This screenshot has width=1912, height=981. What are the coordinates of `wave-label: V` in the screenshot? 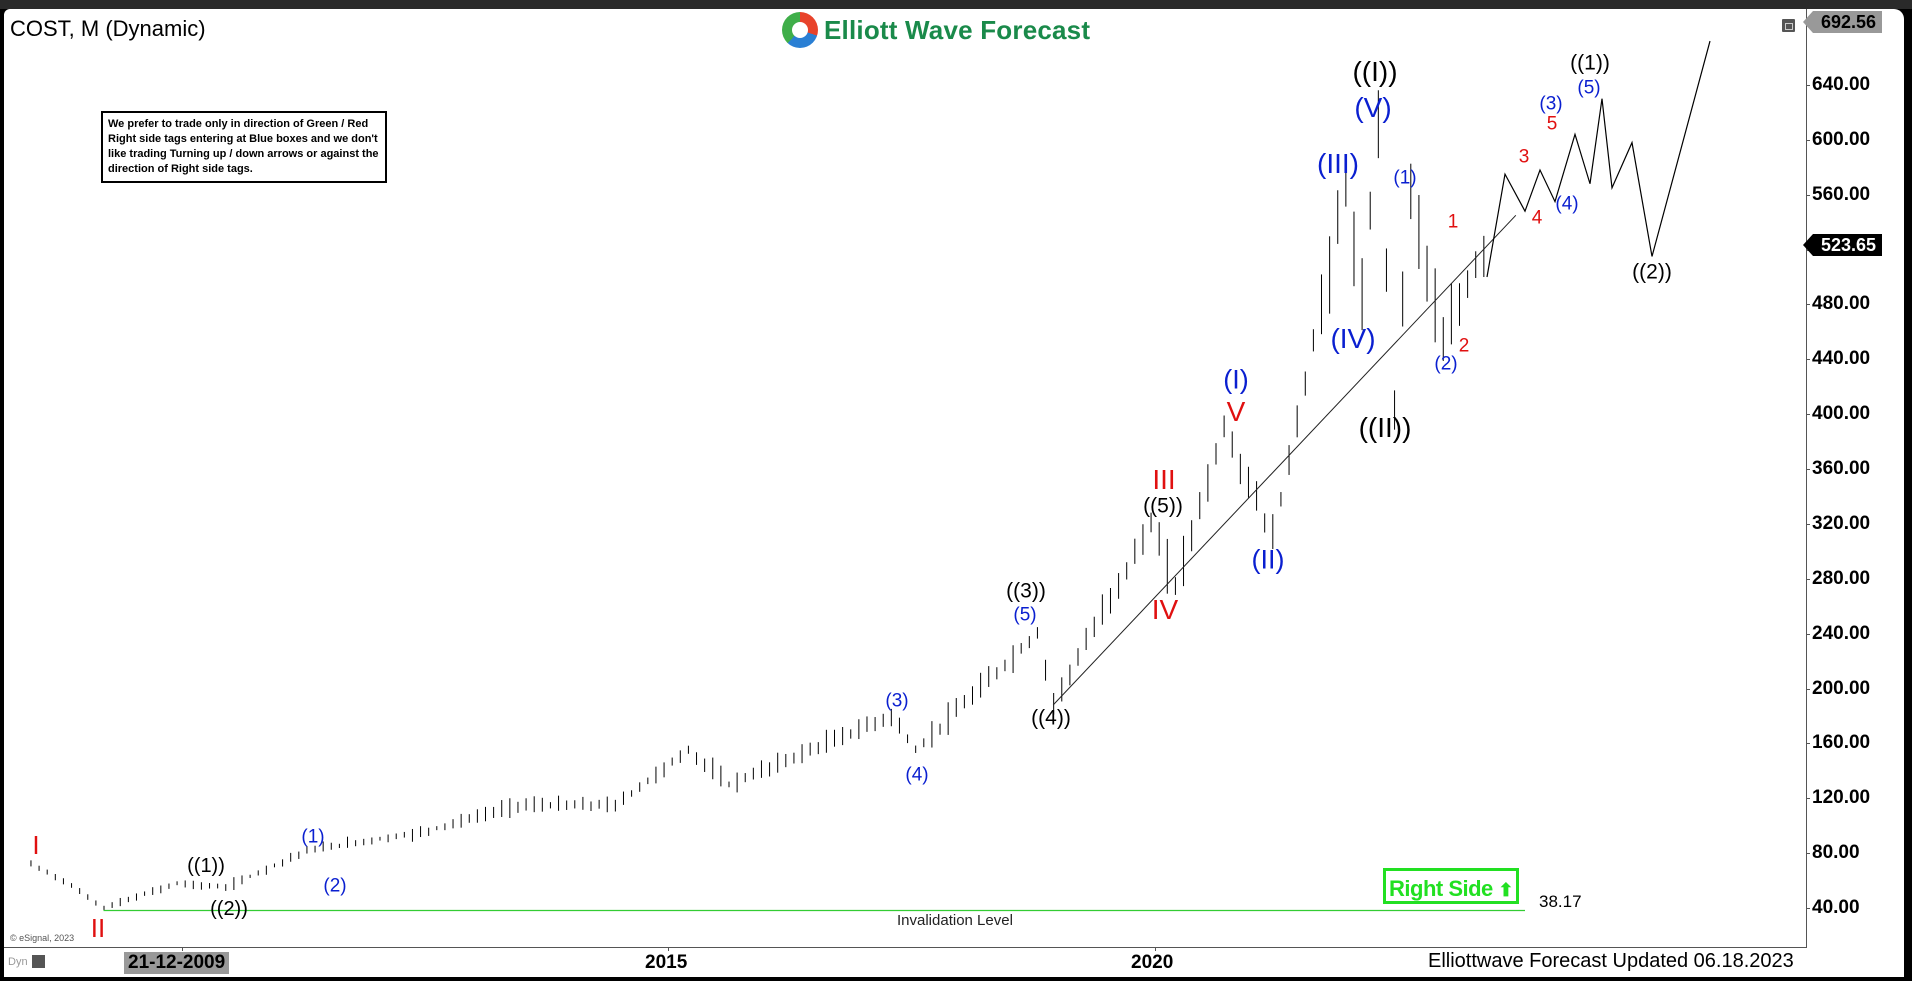 It's located at (1236, 411).